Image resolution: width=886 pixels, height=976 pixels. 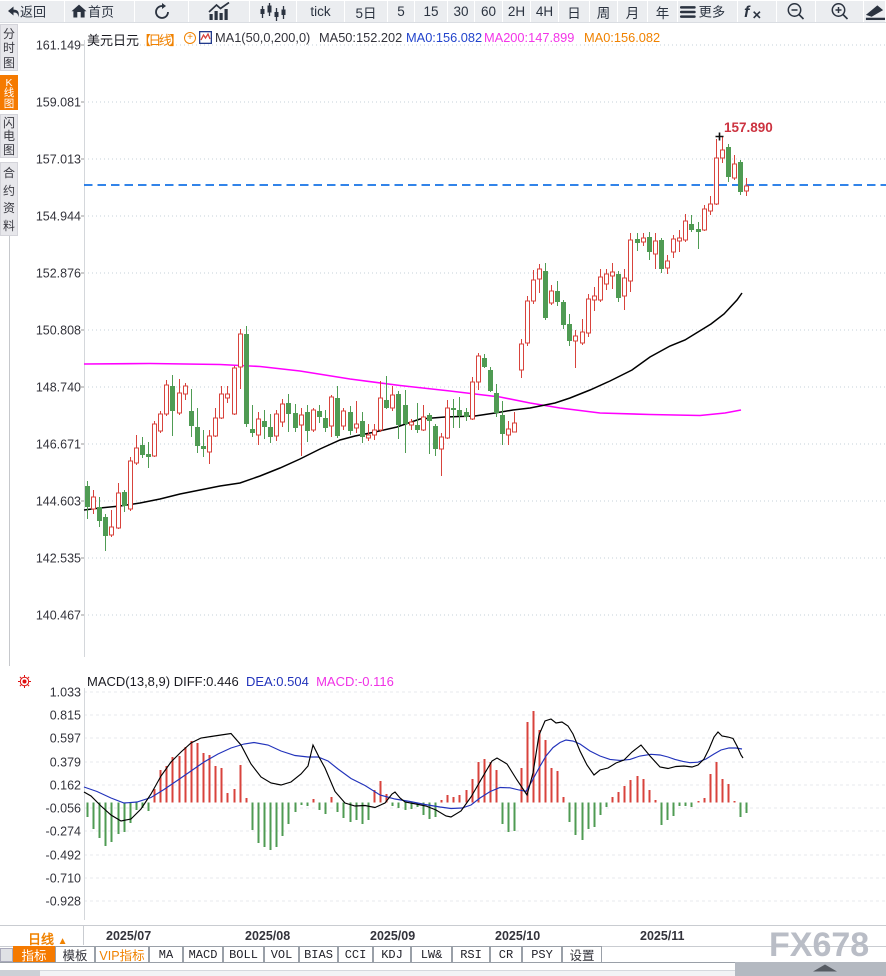 I want to click on svg-text: 146.671, so click(x=58, y=445).